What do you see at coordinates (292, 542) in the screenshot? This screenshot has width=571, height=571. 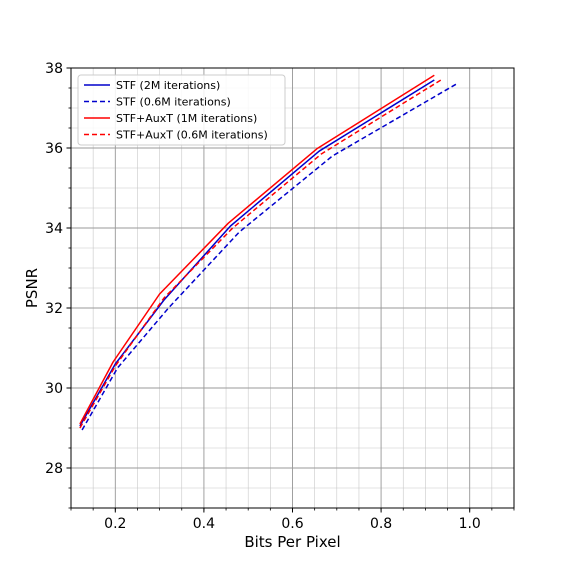 I see `x-axis-label: Bits Per Pixel` at bounding box center [292, 542].